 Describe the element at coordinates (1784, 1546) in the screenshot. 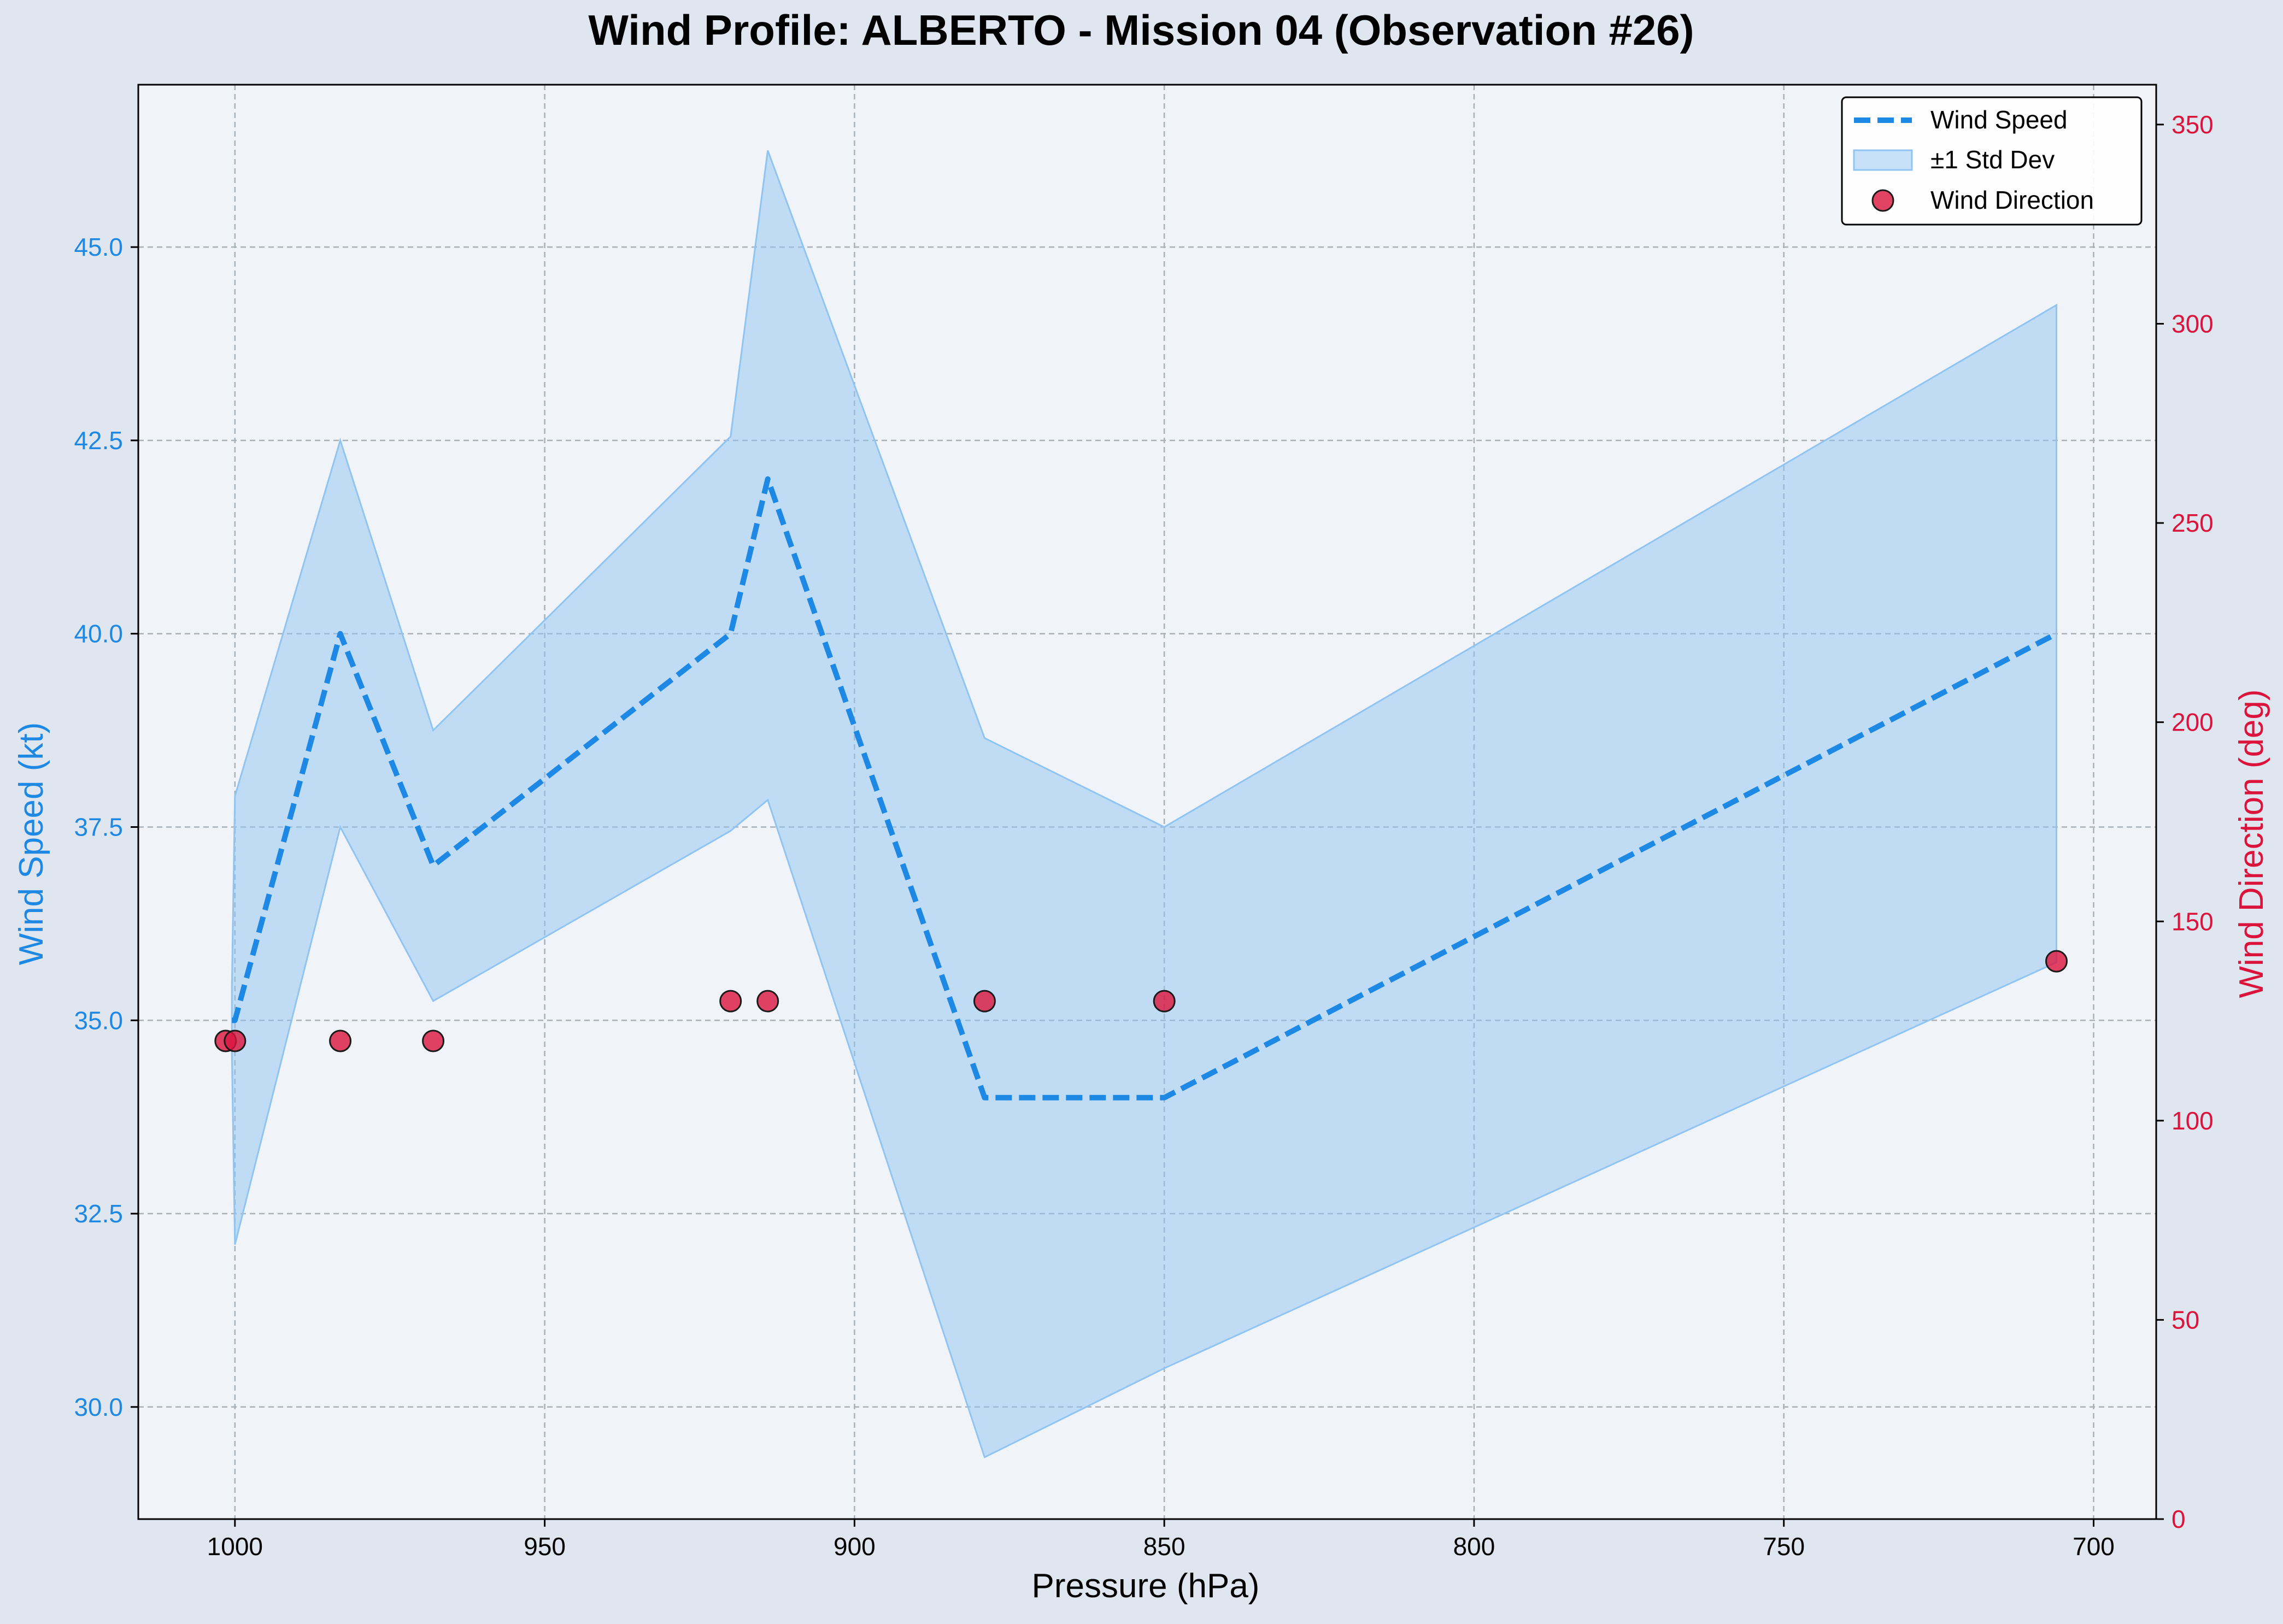

I see `x-tick-label: 750` at that location.